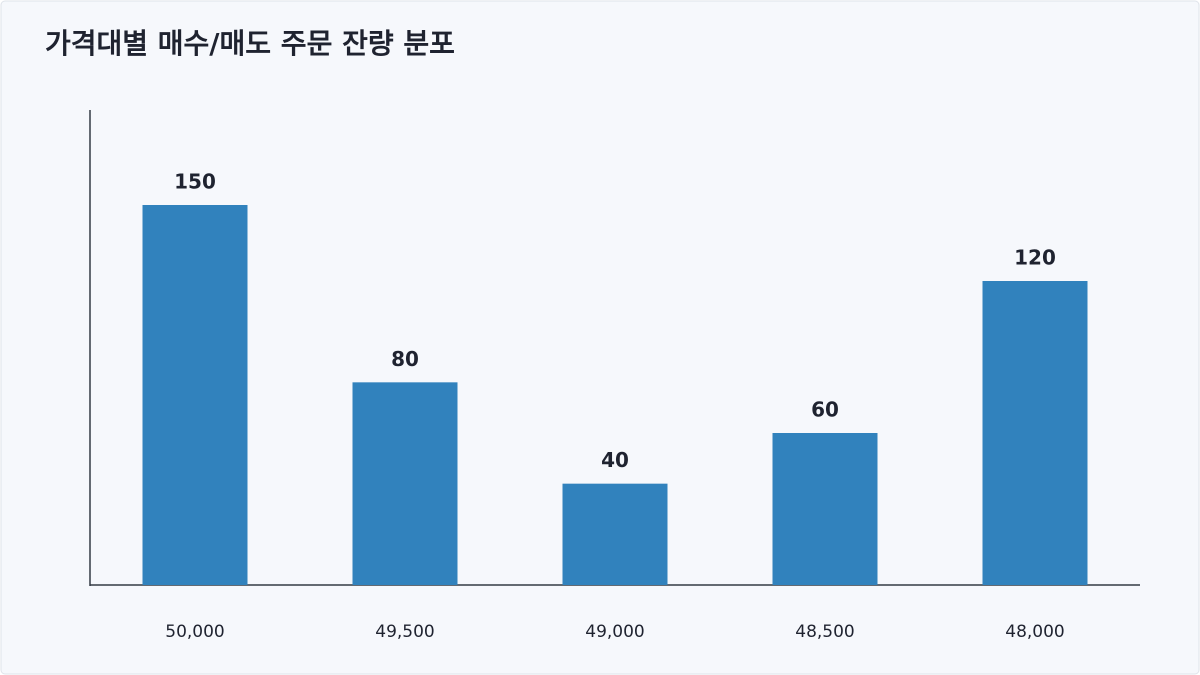 The image size is (1200, 675). I want to click on value-label: 60, so click(825, 410).